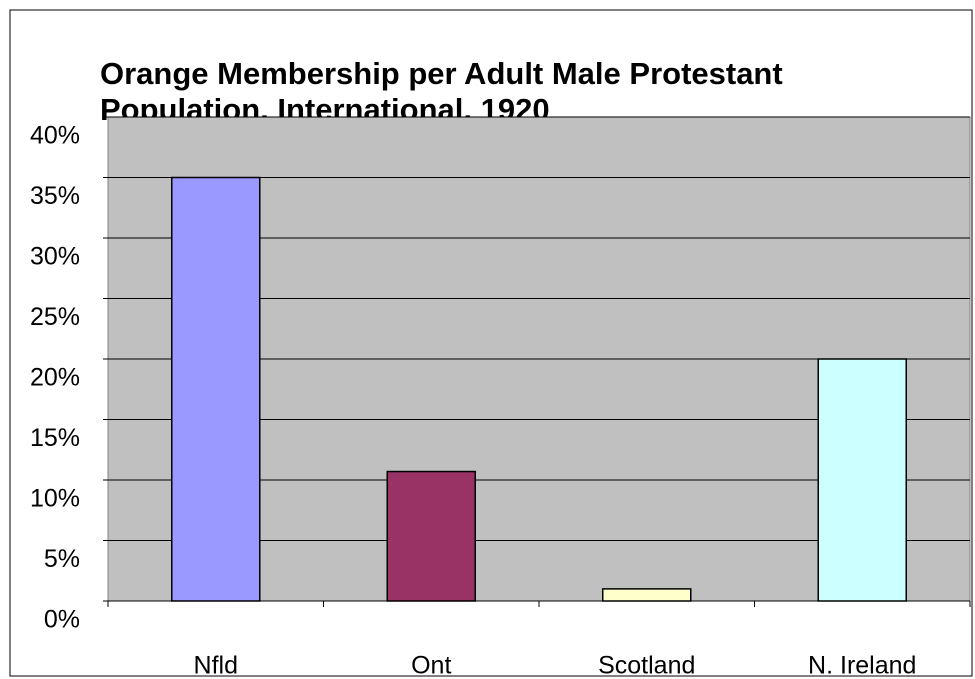 The height and width of the screenshot is (679, 975). I want to click on x-tick-label: N. Ireland, so click(862, 665).